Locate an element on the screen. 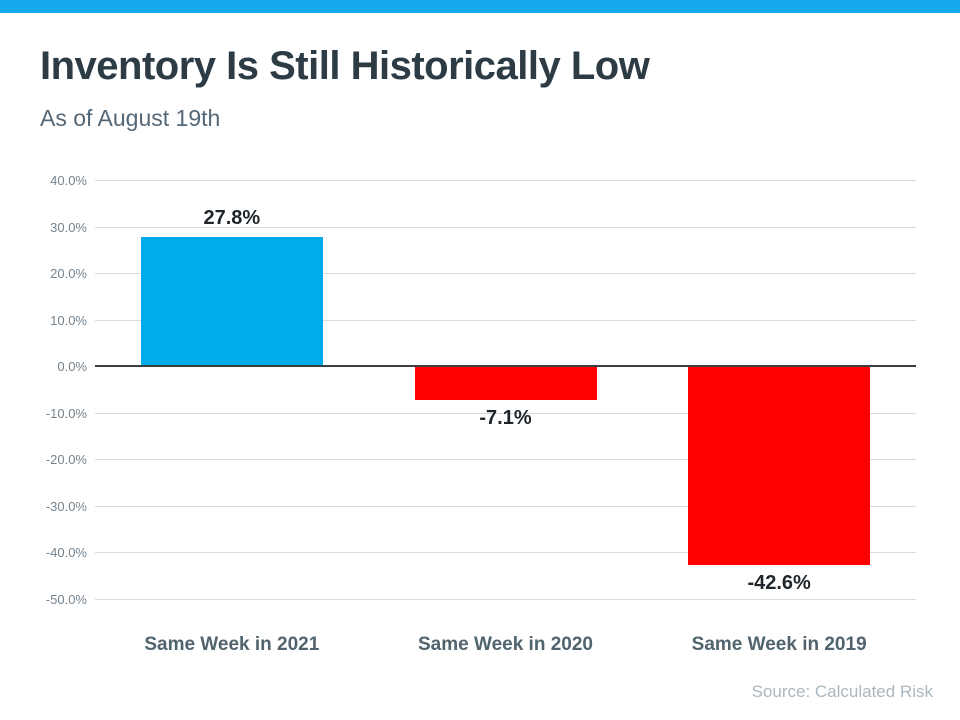 This screenshot has width=960, height=720. page-title: Inventory Is Still Historically Low is located at coordinates (345, 66).